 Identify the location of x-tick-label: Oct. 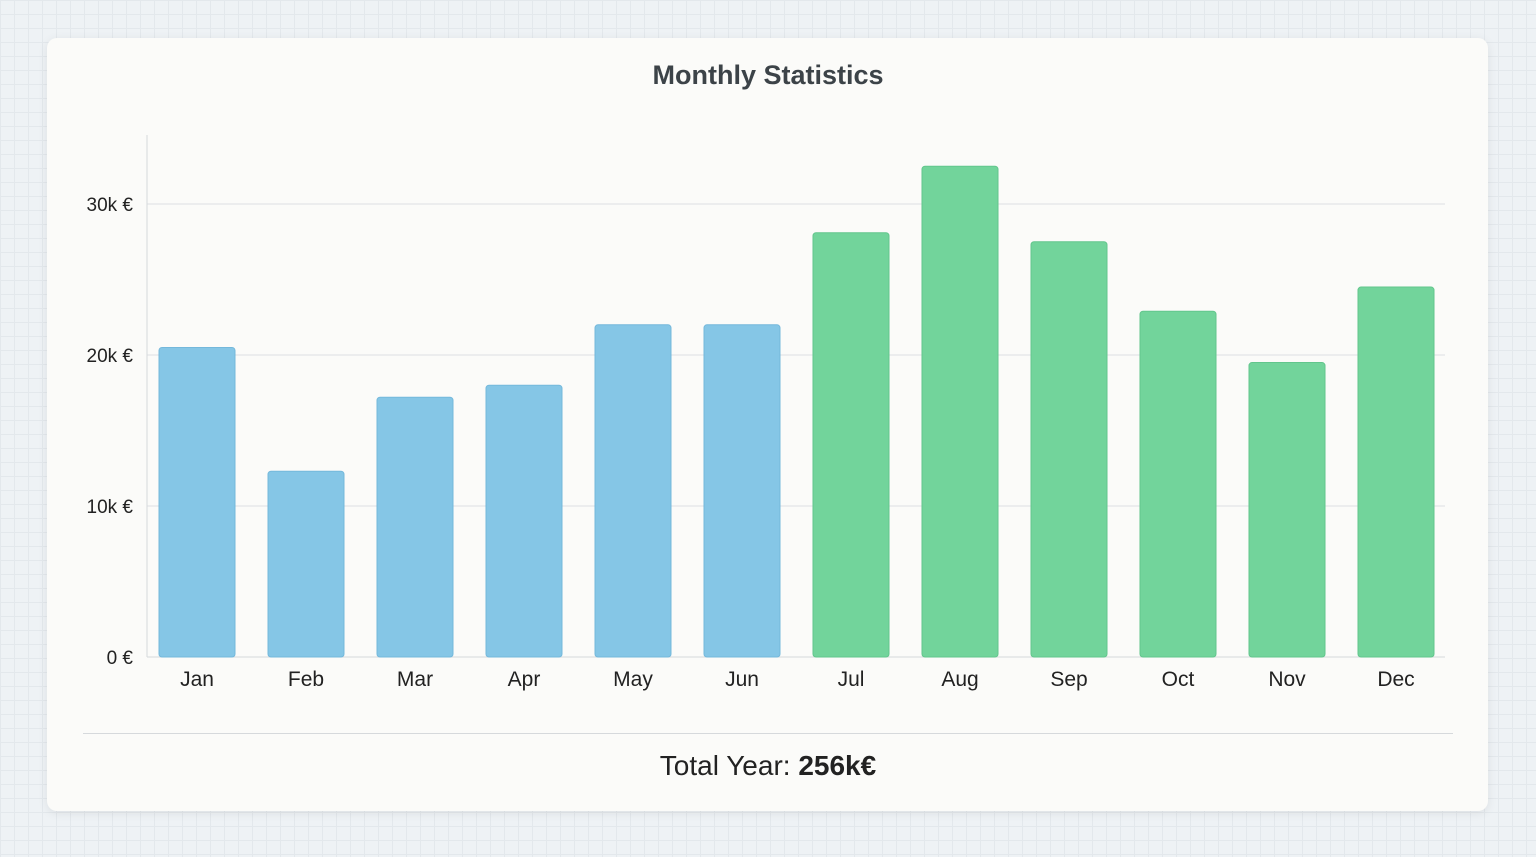
(1178, 679).